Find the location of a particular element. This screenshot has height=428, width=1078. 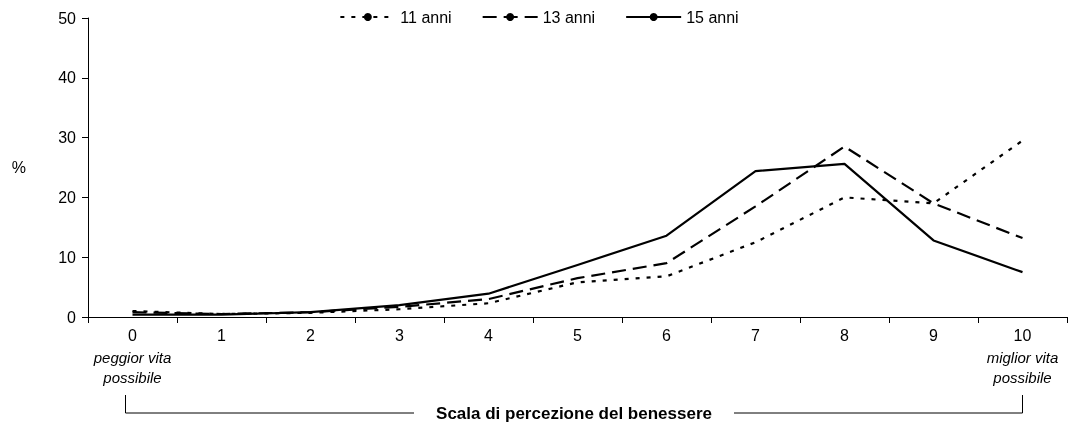

legend-label: 11 anni is located at coordinates (426, 17).